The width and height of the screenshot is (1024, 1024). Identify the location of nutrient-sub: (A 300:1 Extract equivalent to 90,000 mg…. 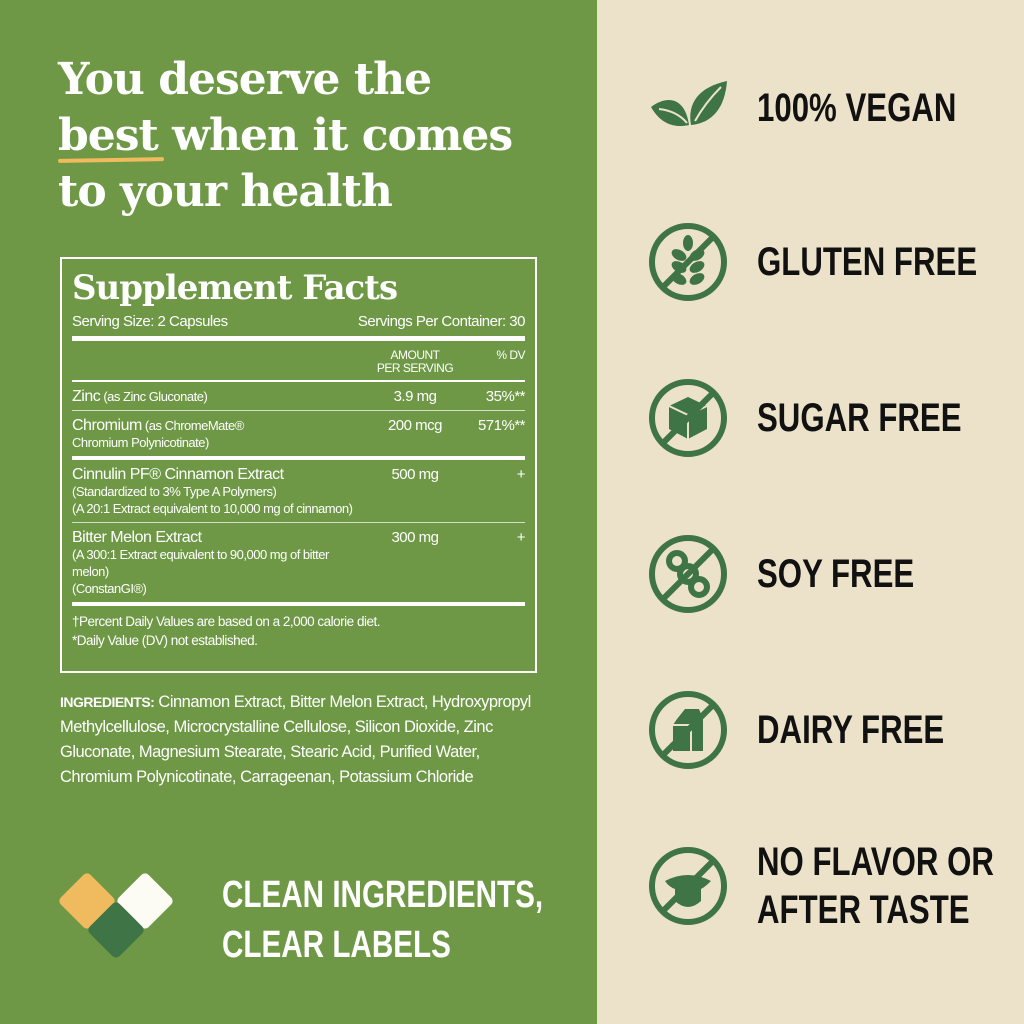
(200, 571).